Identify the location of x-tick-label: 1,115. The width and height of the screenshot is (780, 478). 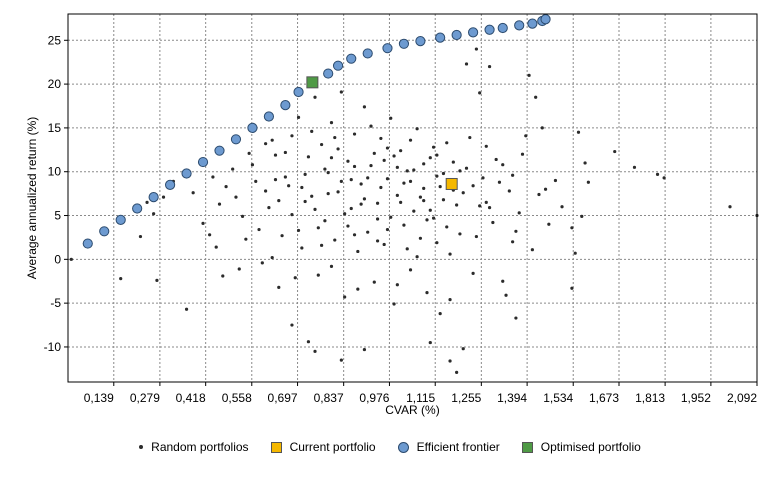
(420, 398).